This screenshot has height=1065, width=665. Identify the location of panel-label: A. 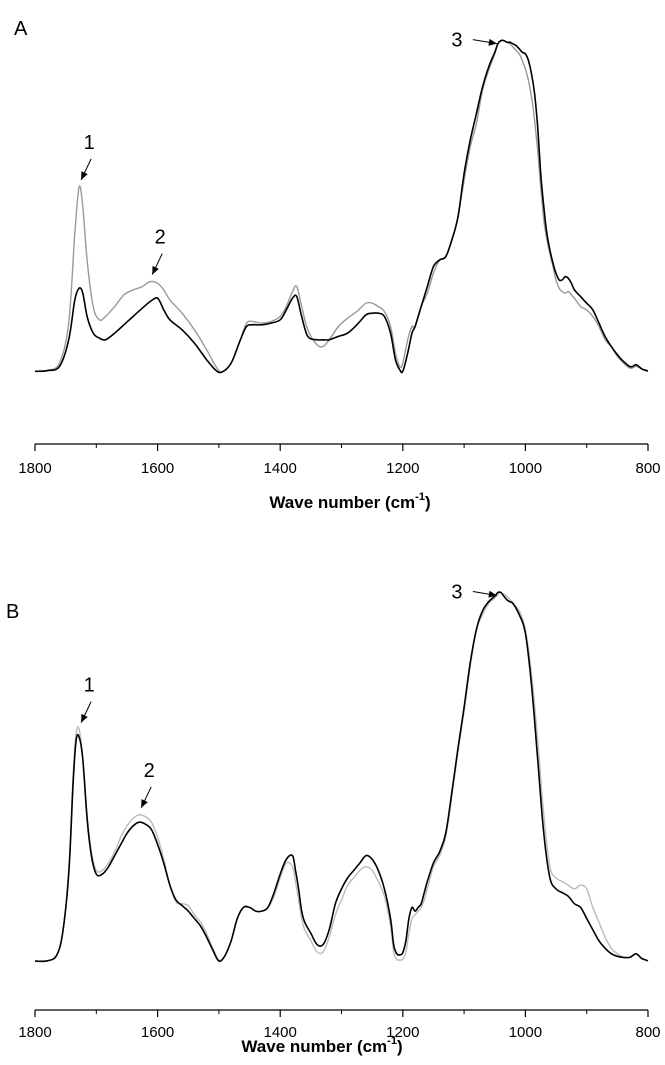
(21, 29).